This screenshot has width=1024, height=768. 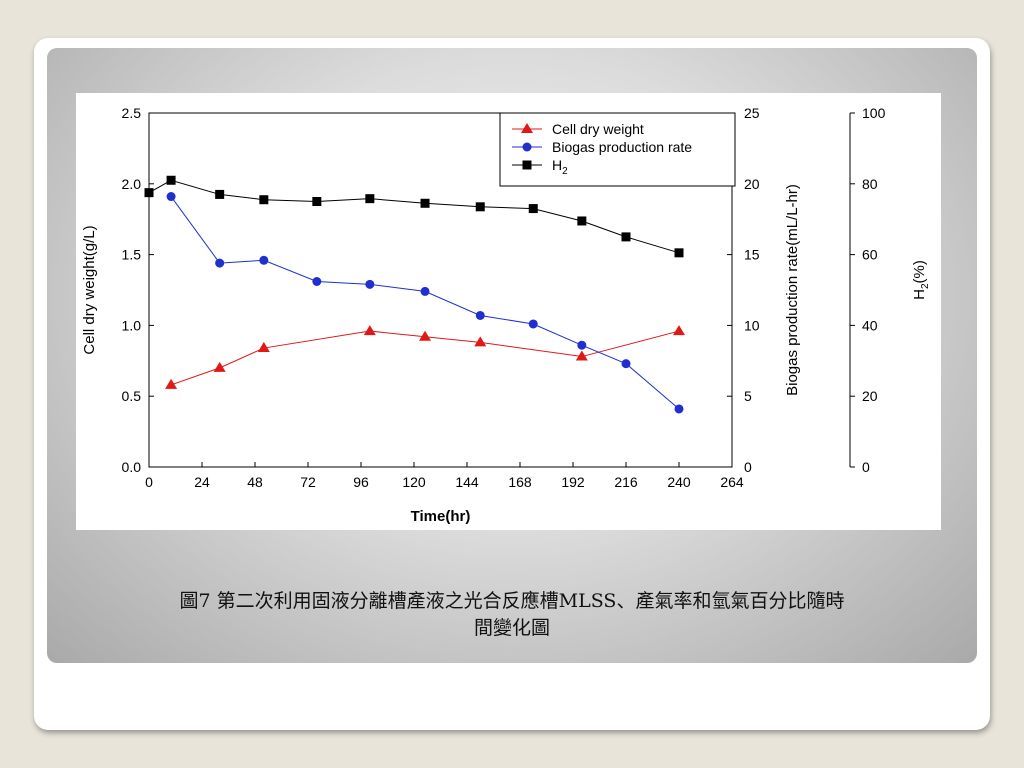 I want to click on x-axis-tick-label: 240, so click(x=679, y=482).